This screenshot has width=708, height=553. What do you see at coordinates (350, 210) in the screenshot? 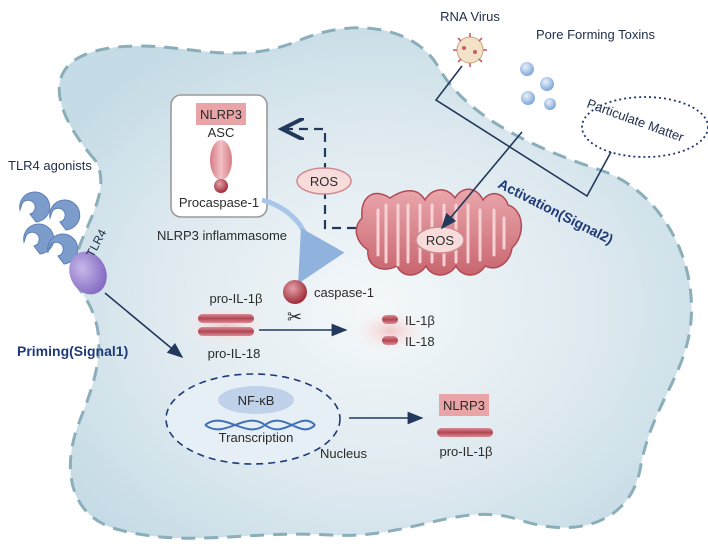
I see `ros-dashed-line` at bounding box center [350, 210].